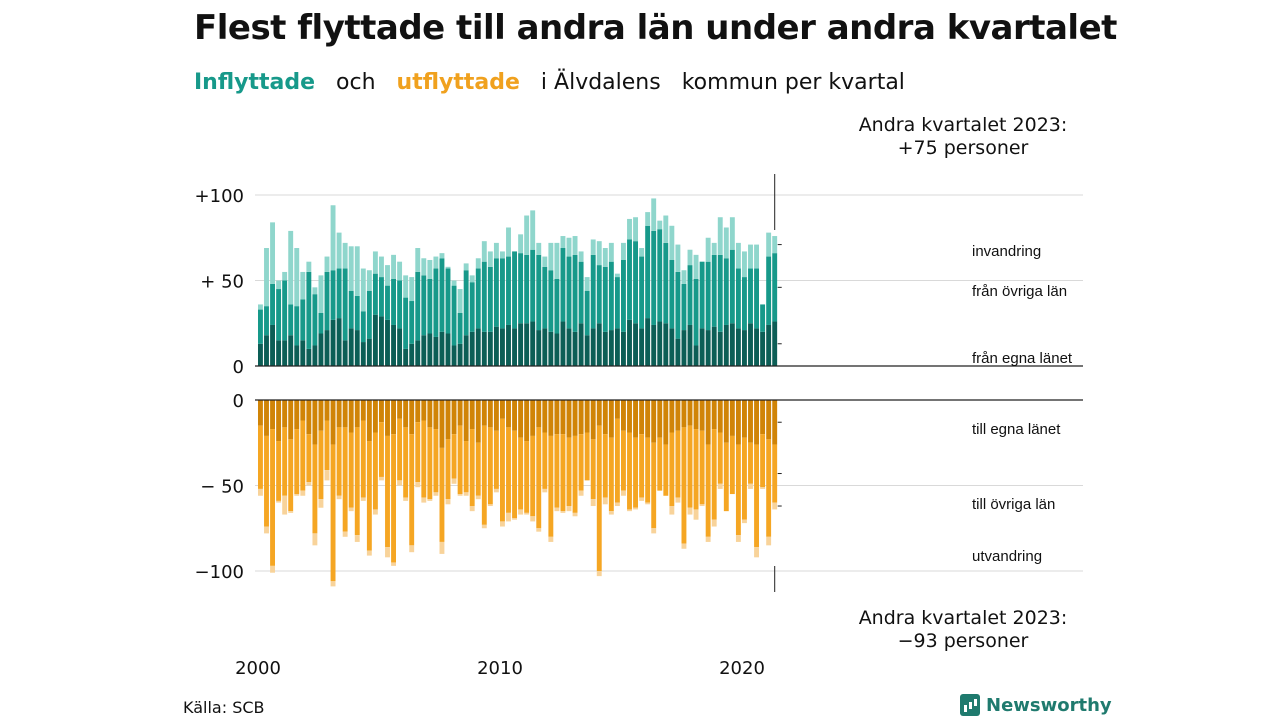 The height and width of the screenshot is (720, 1280). What do you see at coordinates (222, 487) in the screenshot?
I see `outflow-y-tick-1: − 50` at bounding box center [222, 487].